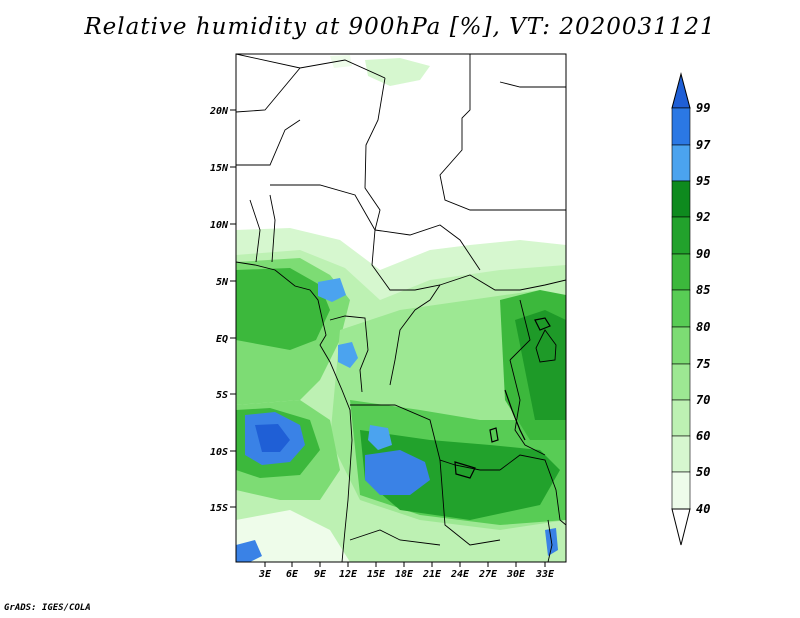 The height and width of the screenshot is (618, 800). What do you see at coordinates (320, 574) in the screenshot?
I see `lon-label-9e: 9E` at bounding box center [320, 574].